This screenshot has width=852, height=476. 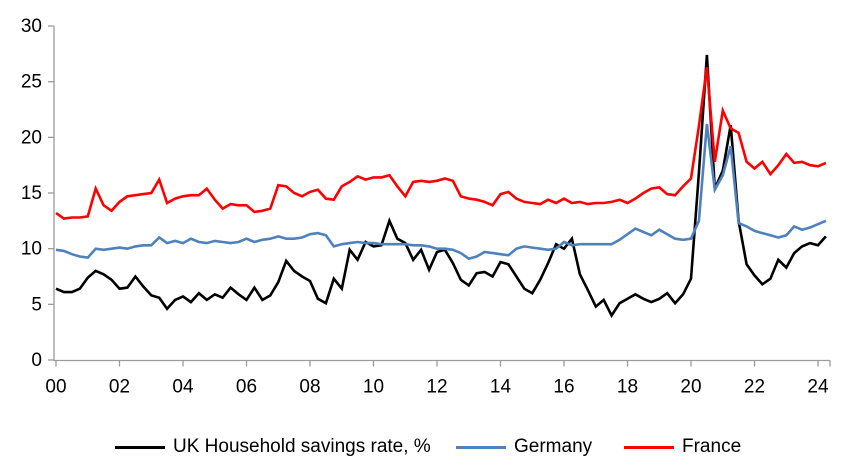 I want to click on y-tick-label-10: 10, so click(x=31, y=249).